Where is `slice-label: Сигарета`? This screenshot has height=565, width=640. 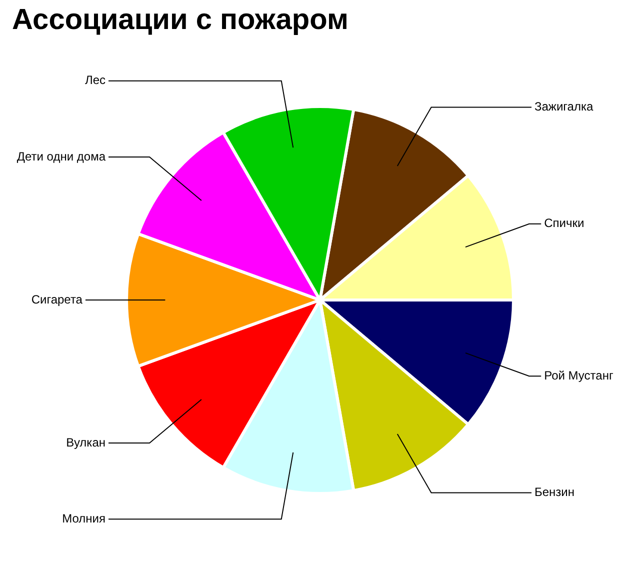 slice-label: Сигарета is located at coordinates (57, 299).